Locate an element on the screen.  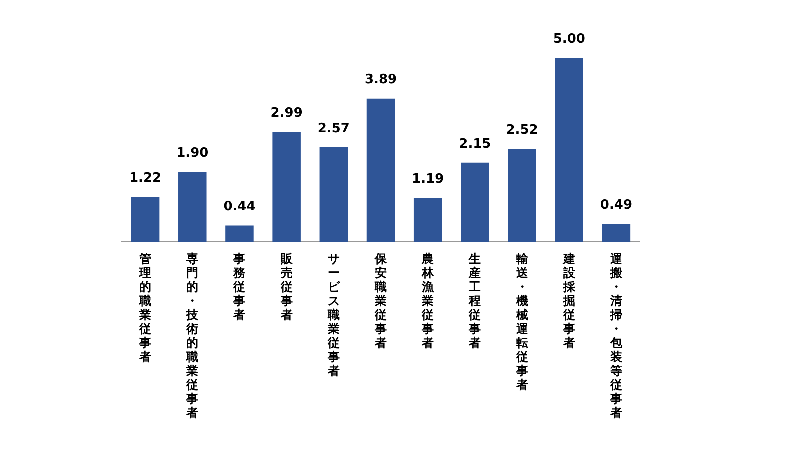
category-label: サービス職業従事者 is located at coordinates (334, 315).